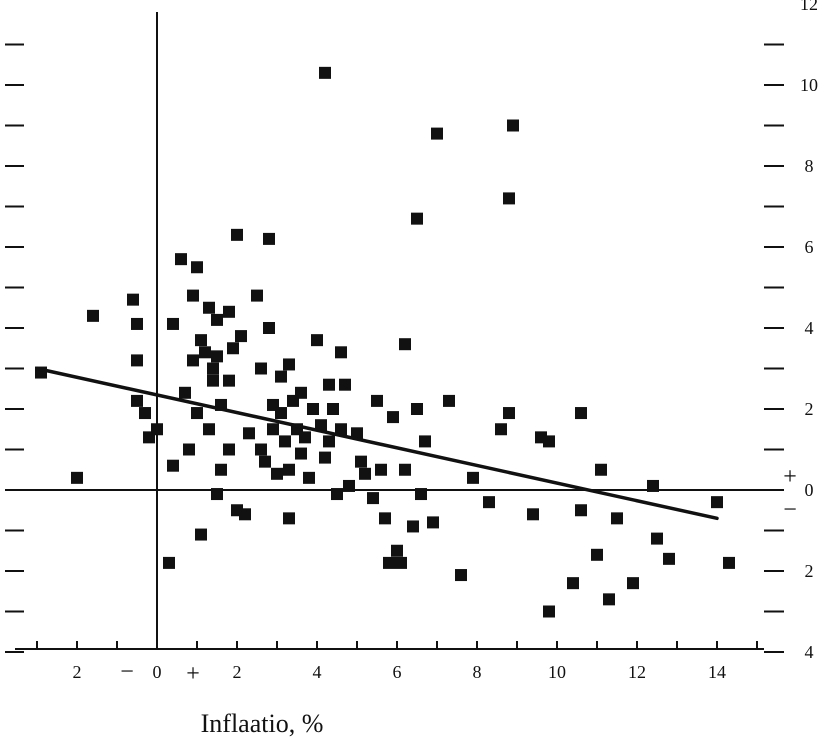 Image resolution: width=822 pixels, height=742 pixels. I want to click on x-positive-sign: +, so click(193, 674).